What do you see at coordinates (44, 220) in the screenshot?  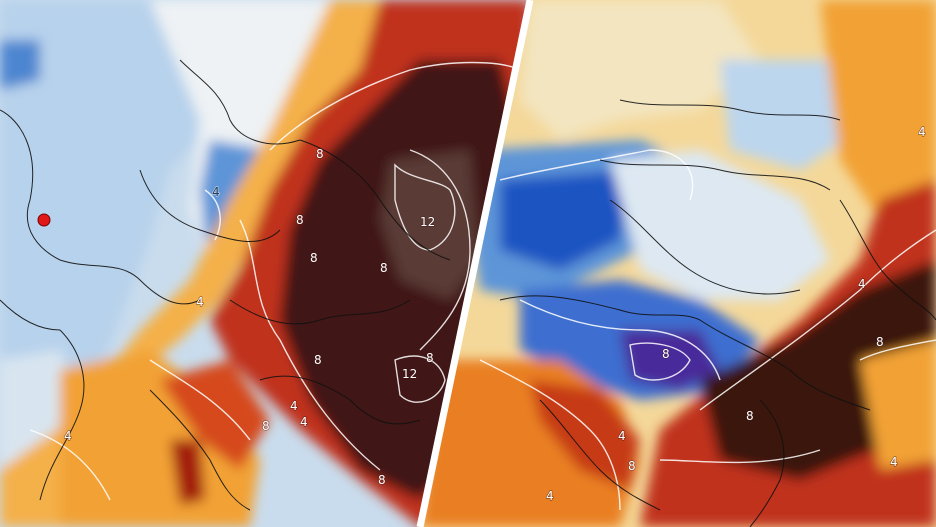 I see `red-dot-icon` at bounding box center [44, 220].